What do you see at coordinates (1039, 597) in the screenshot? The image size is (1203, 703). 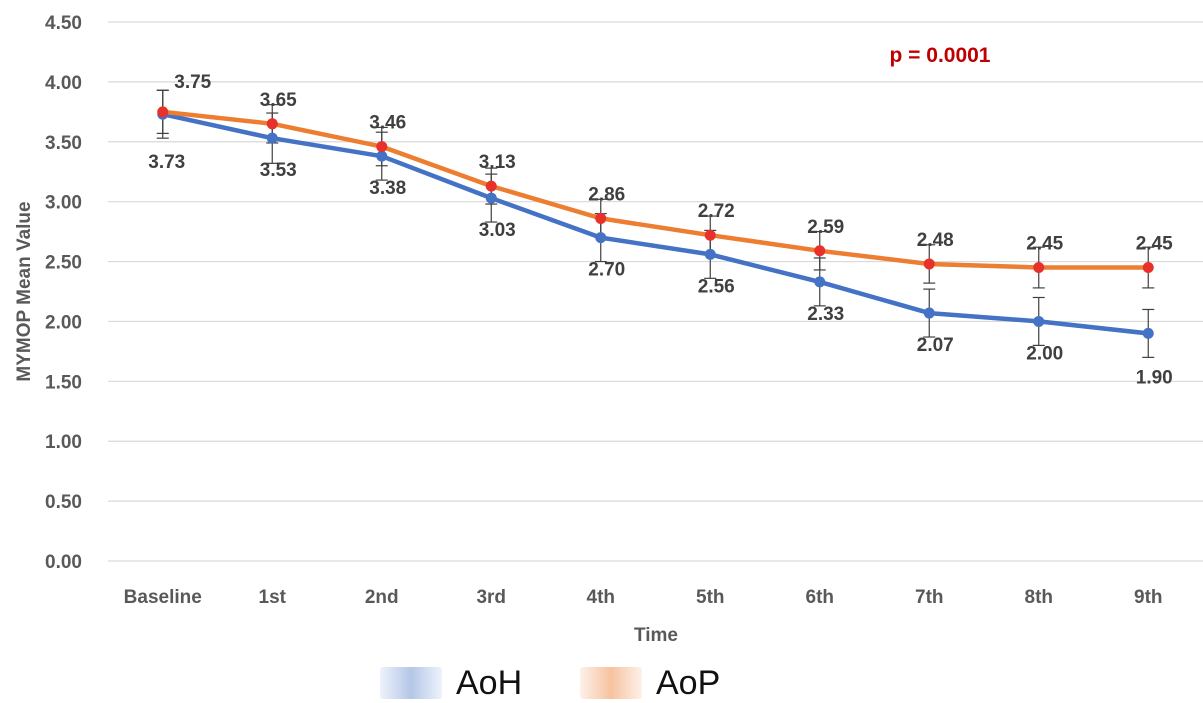 I see `x-tick-label: 8th` at bounding box center [1039, 597].